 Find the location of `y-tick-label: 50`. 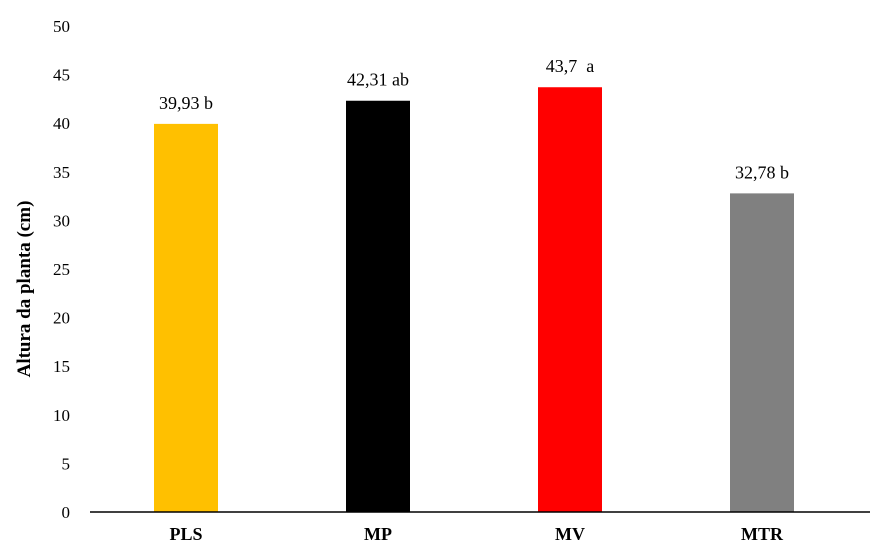

y-tick-label: 50 is located at coordinates (61, 26).